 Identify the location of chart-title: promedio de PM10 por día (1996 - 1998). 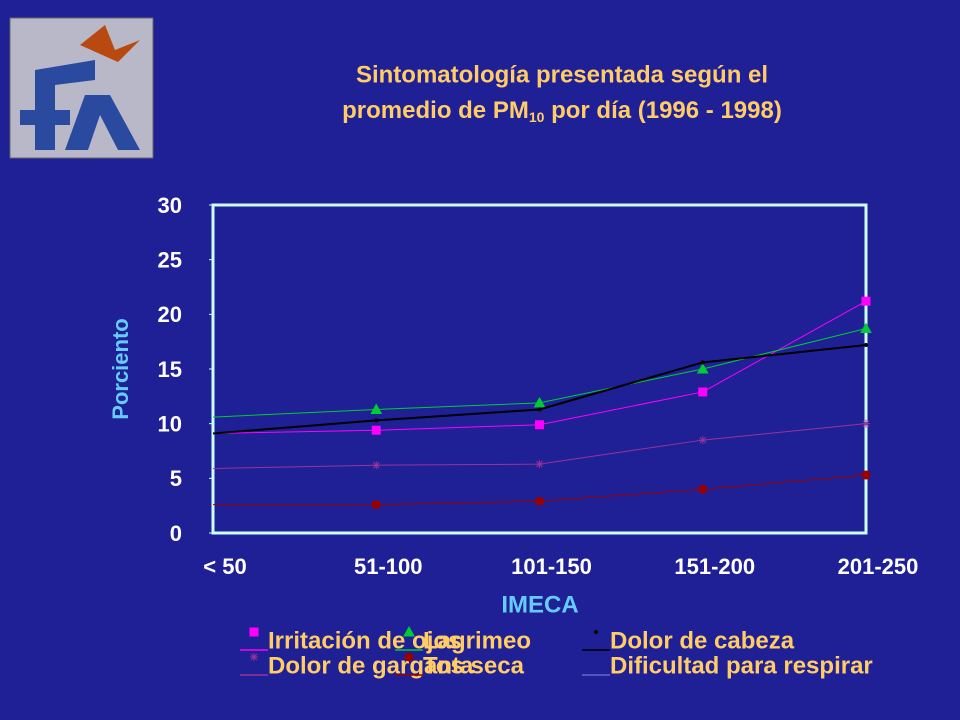
(562, 110).